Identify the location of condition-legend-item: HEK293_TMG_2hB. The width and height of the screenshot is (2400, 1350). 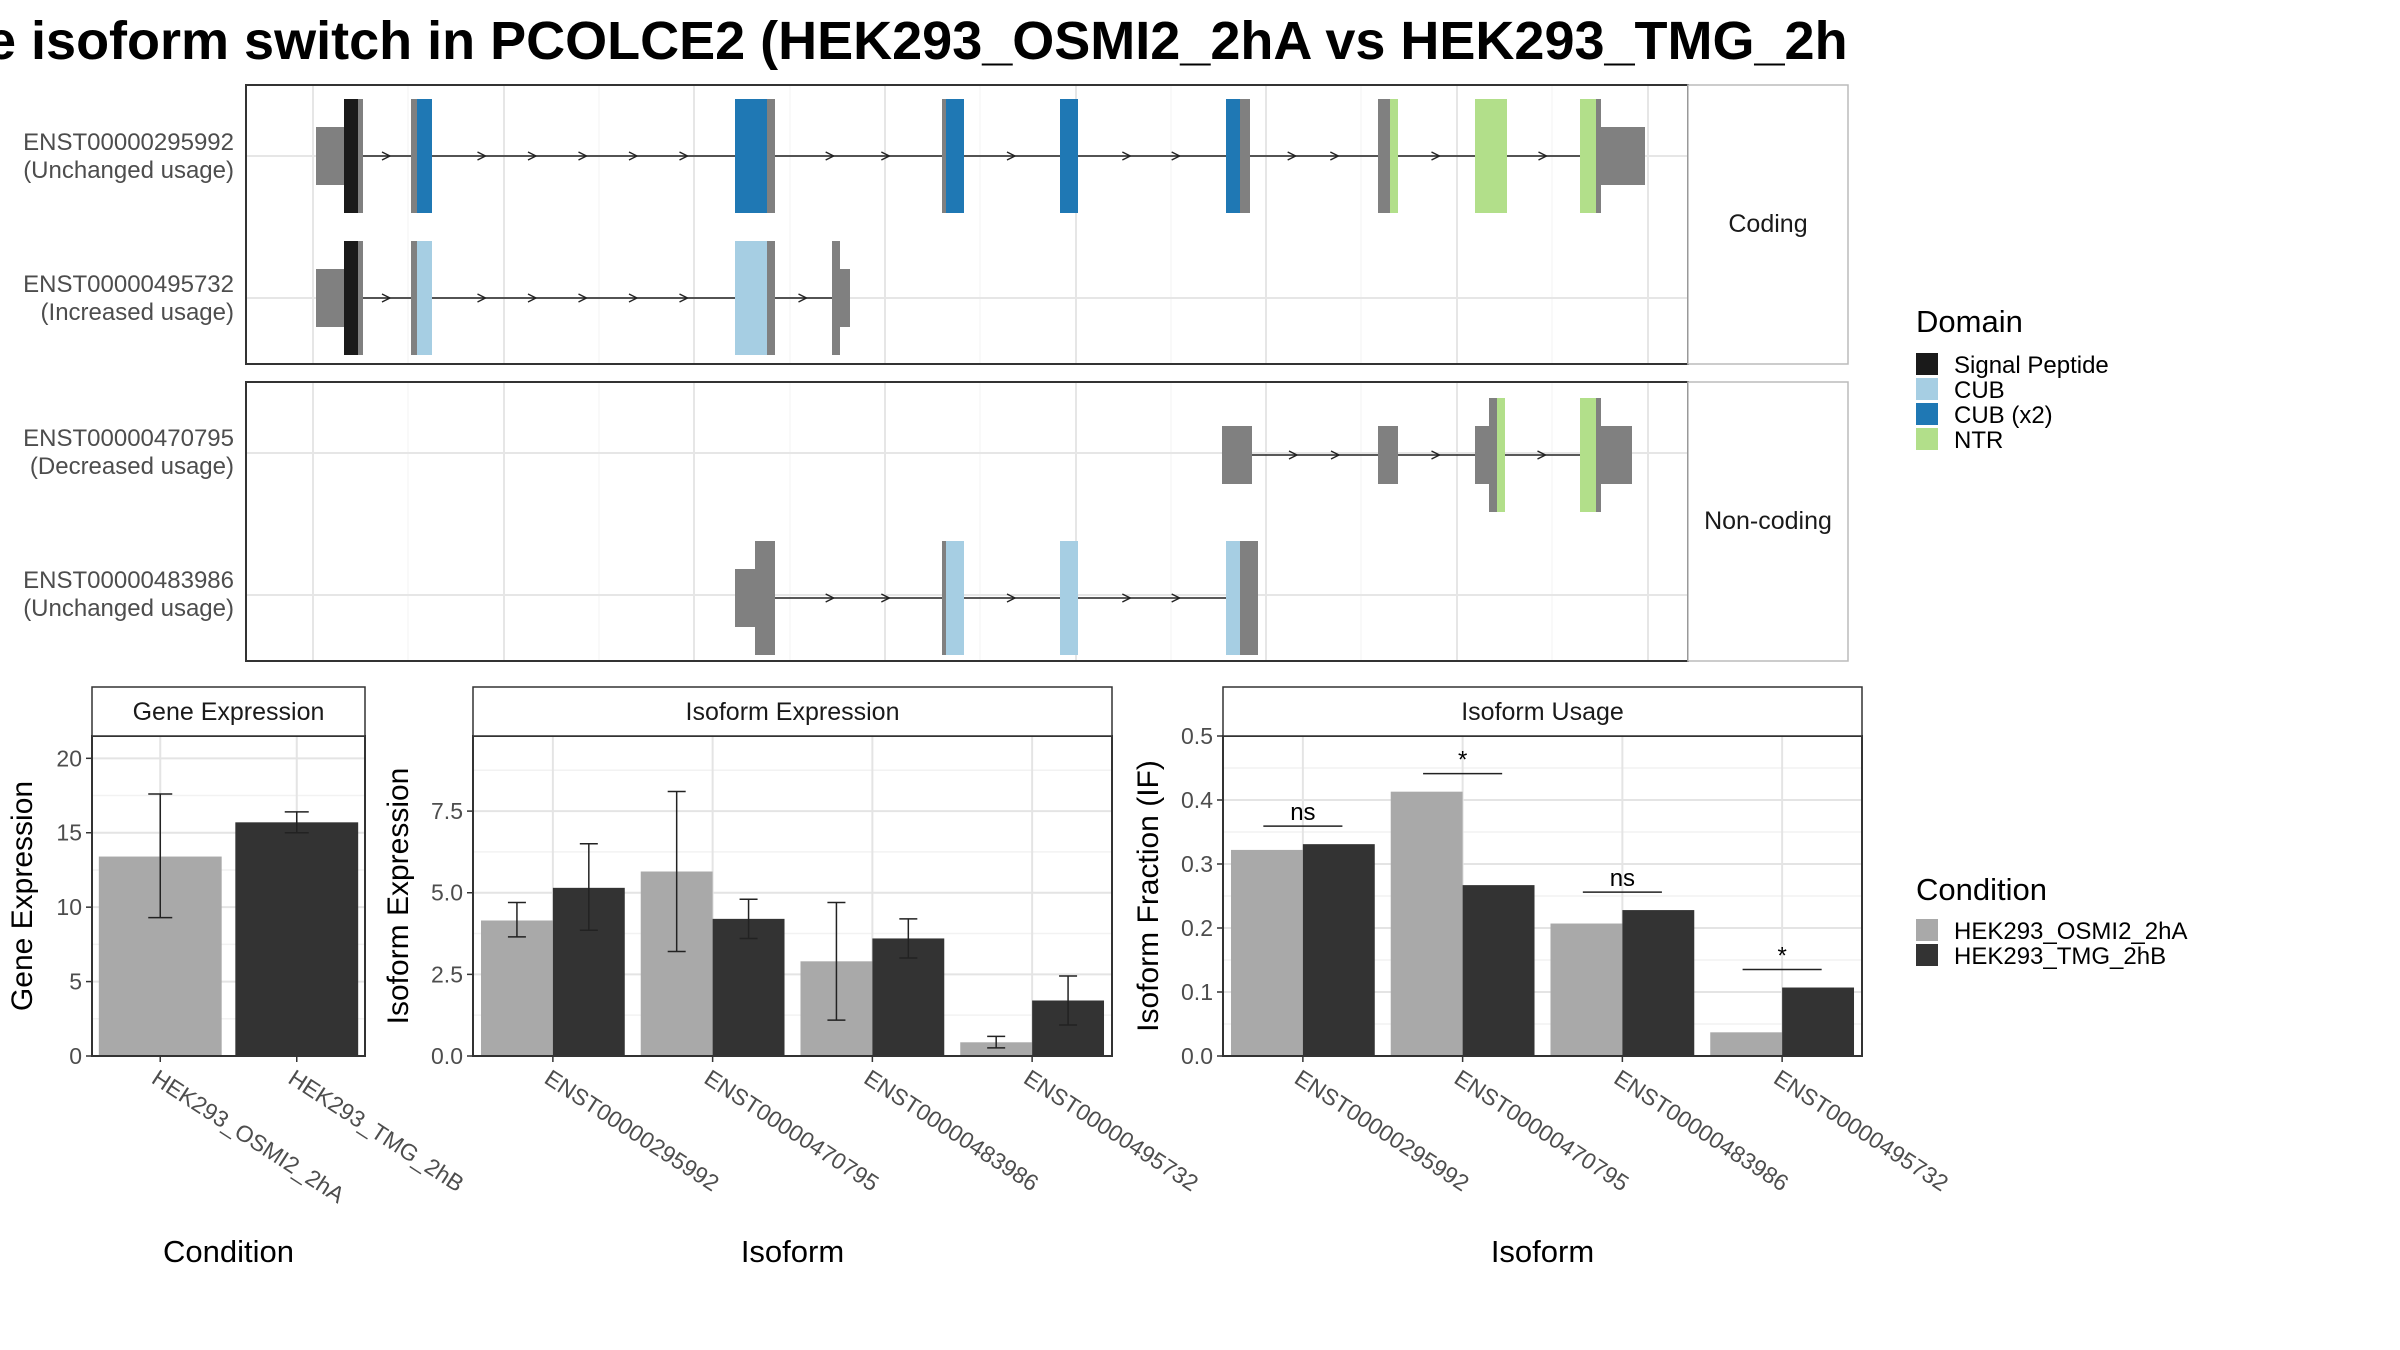
(2041, 956).